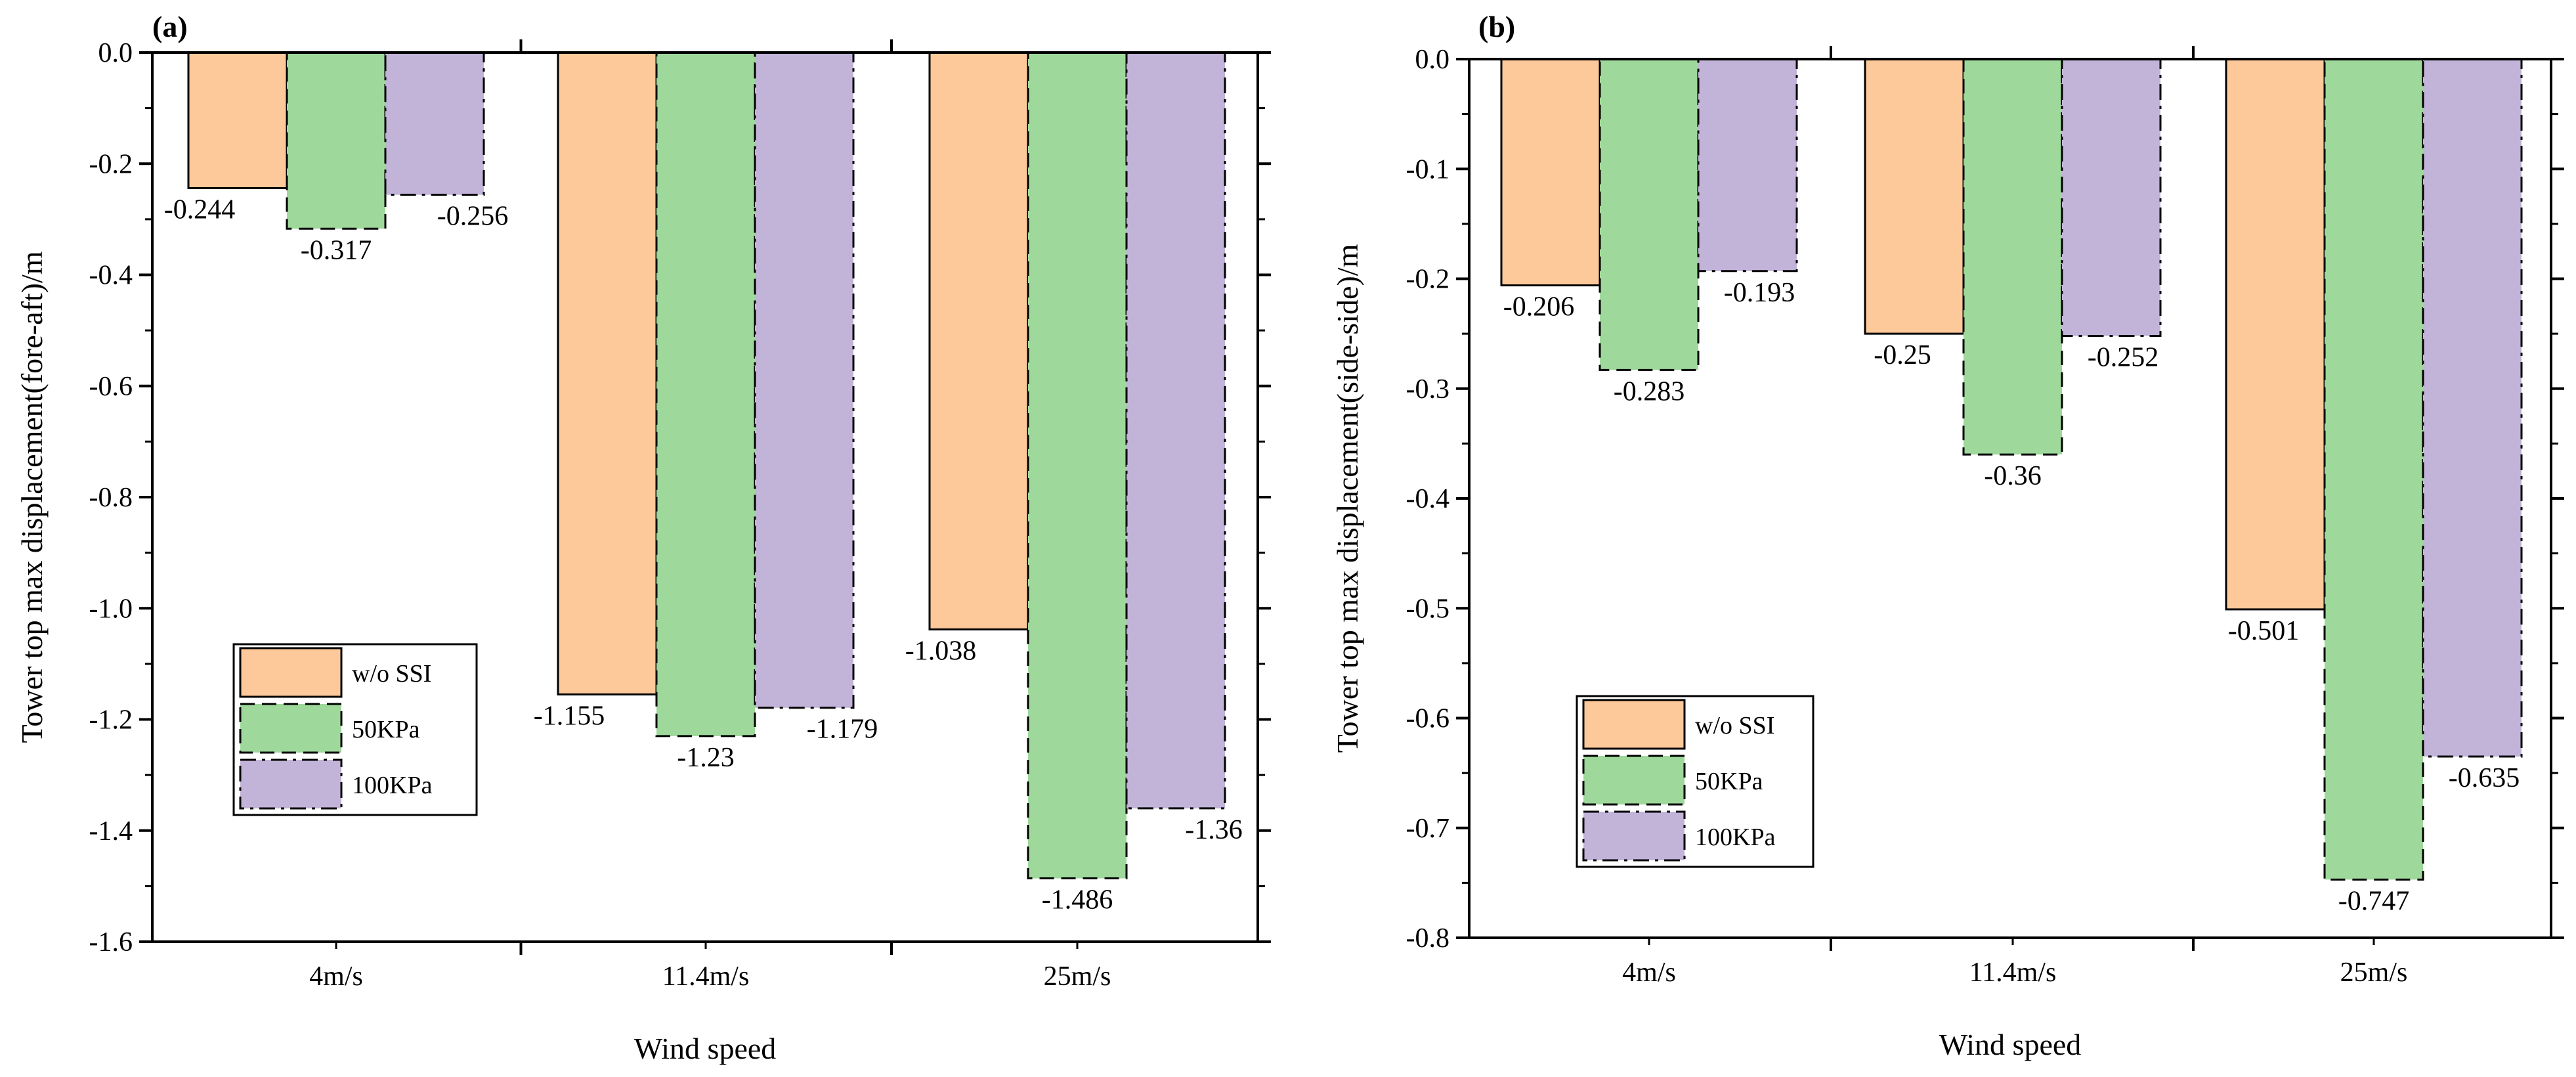 The width and height of the screenshot is (2576, 1077). Describe the element at coordinates (2374, 901) in the screenshot. I see `data-label: -0.747` at that location.